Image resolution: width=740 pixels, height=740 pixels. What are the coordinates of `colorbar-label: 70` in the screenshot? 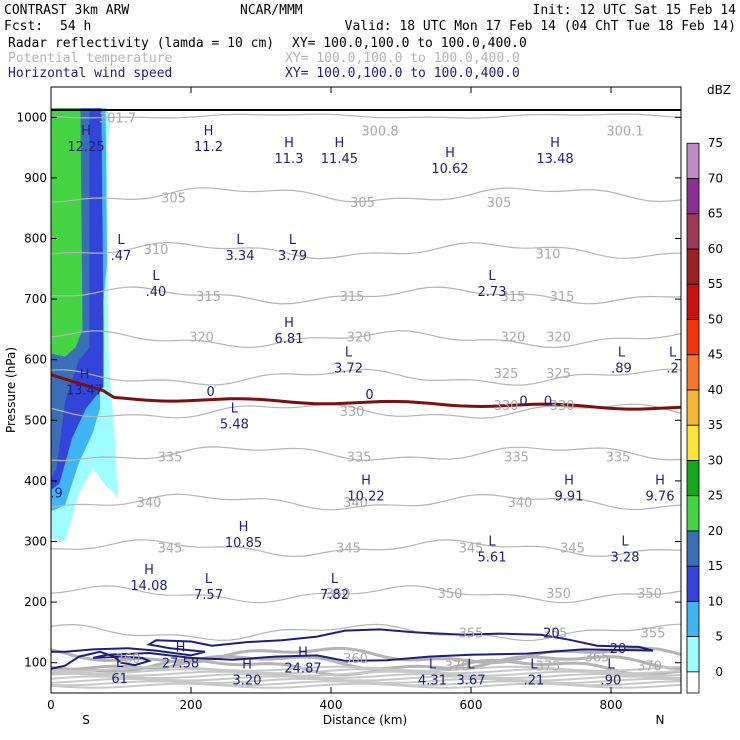 It's located at (715, 178).